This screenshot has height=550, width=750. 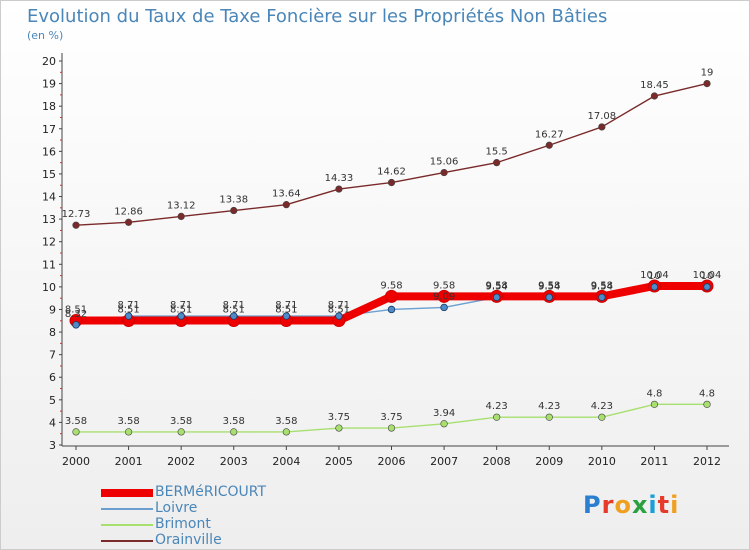 I want to click on data-label: 15.06, so click(x=444, y=162).